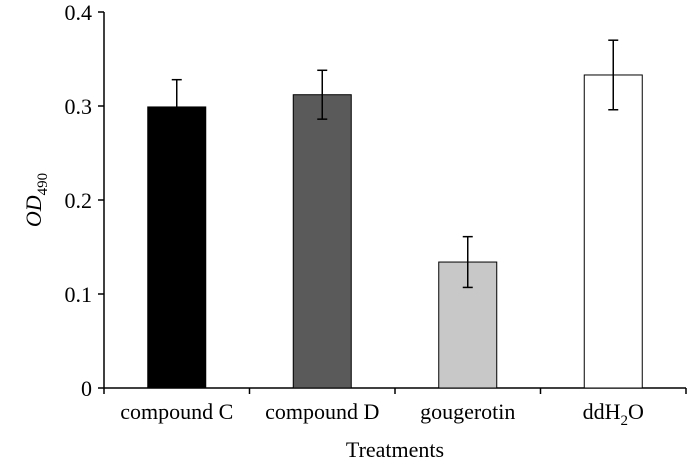  Describe the element at coordinates (613, 414) in the screenshot. I see `x-category-label: ddH2O` at that location.